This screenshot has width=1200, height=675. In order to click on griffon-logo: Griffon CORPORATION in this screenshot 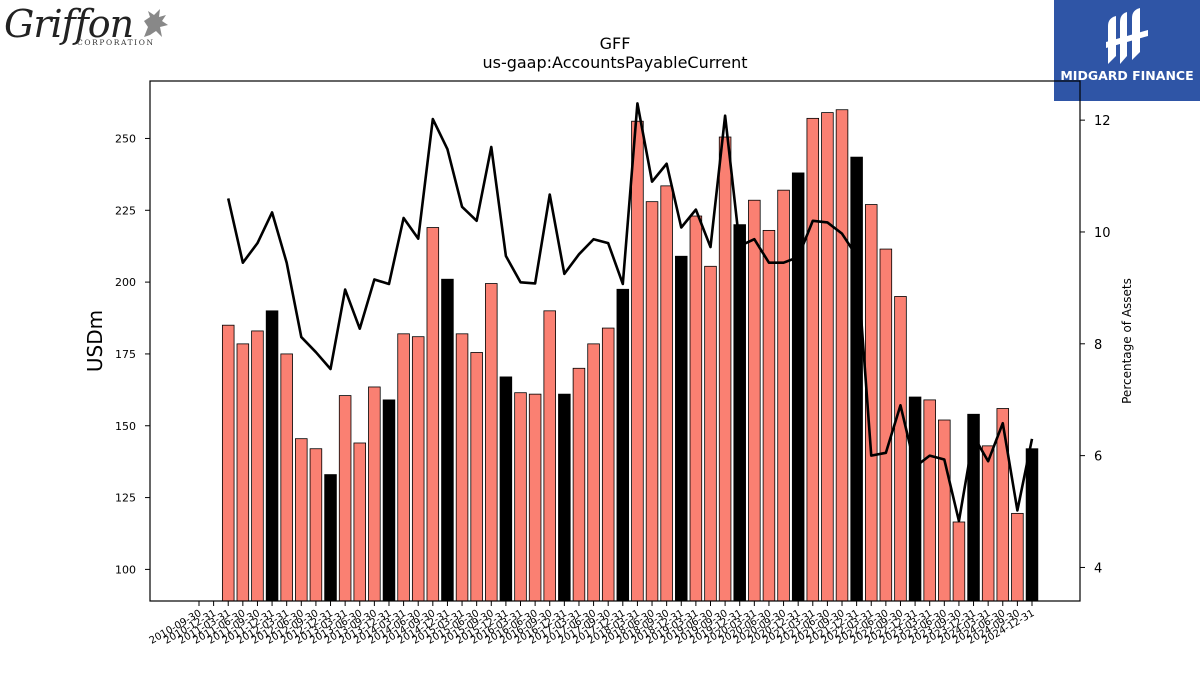, I will do `click(89, 26)`.